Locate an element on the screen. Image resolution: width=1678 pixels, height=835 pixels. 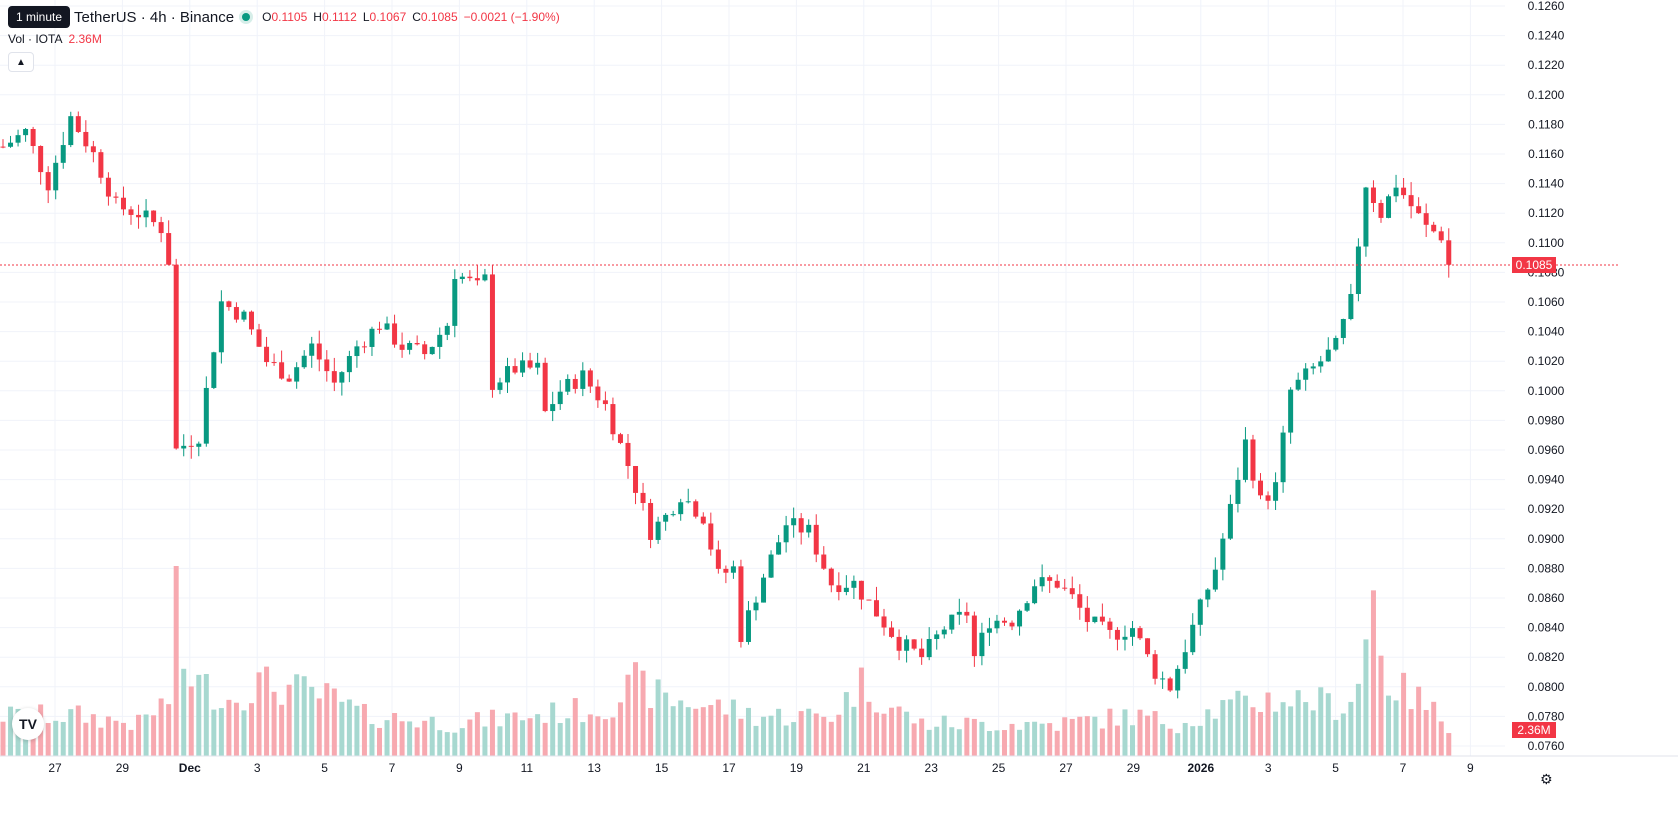
x-tick-label: 27 is located at coordinates (55, 768).